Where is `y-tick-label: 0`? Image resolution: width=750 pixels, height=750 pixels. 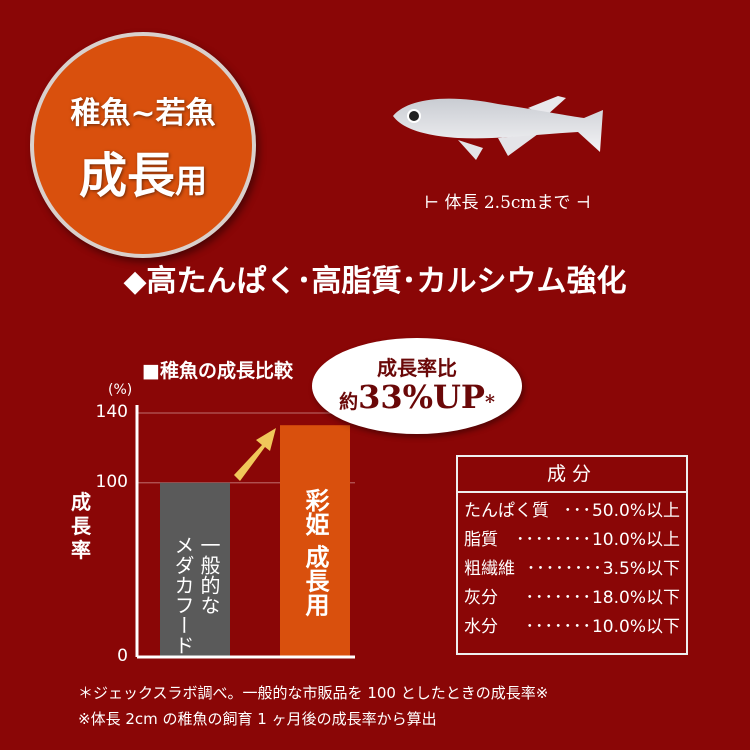 y-tick-label: 0 is located at coordinates (122, 656).